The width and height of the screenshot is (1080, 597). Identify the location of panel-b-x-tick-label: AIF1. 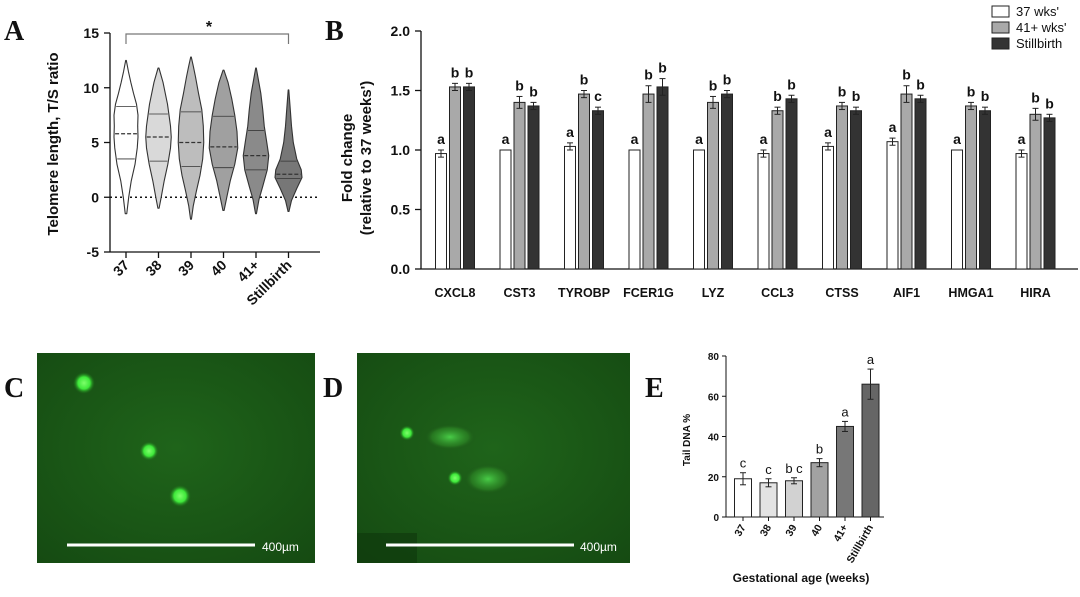
(906, 293).